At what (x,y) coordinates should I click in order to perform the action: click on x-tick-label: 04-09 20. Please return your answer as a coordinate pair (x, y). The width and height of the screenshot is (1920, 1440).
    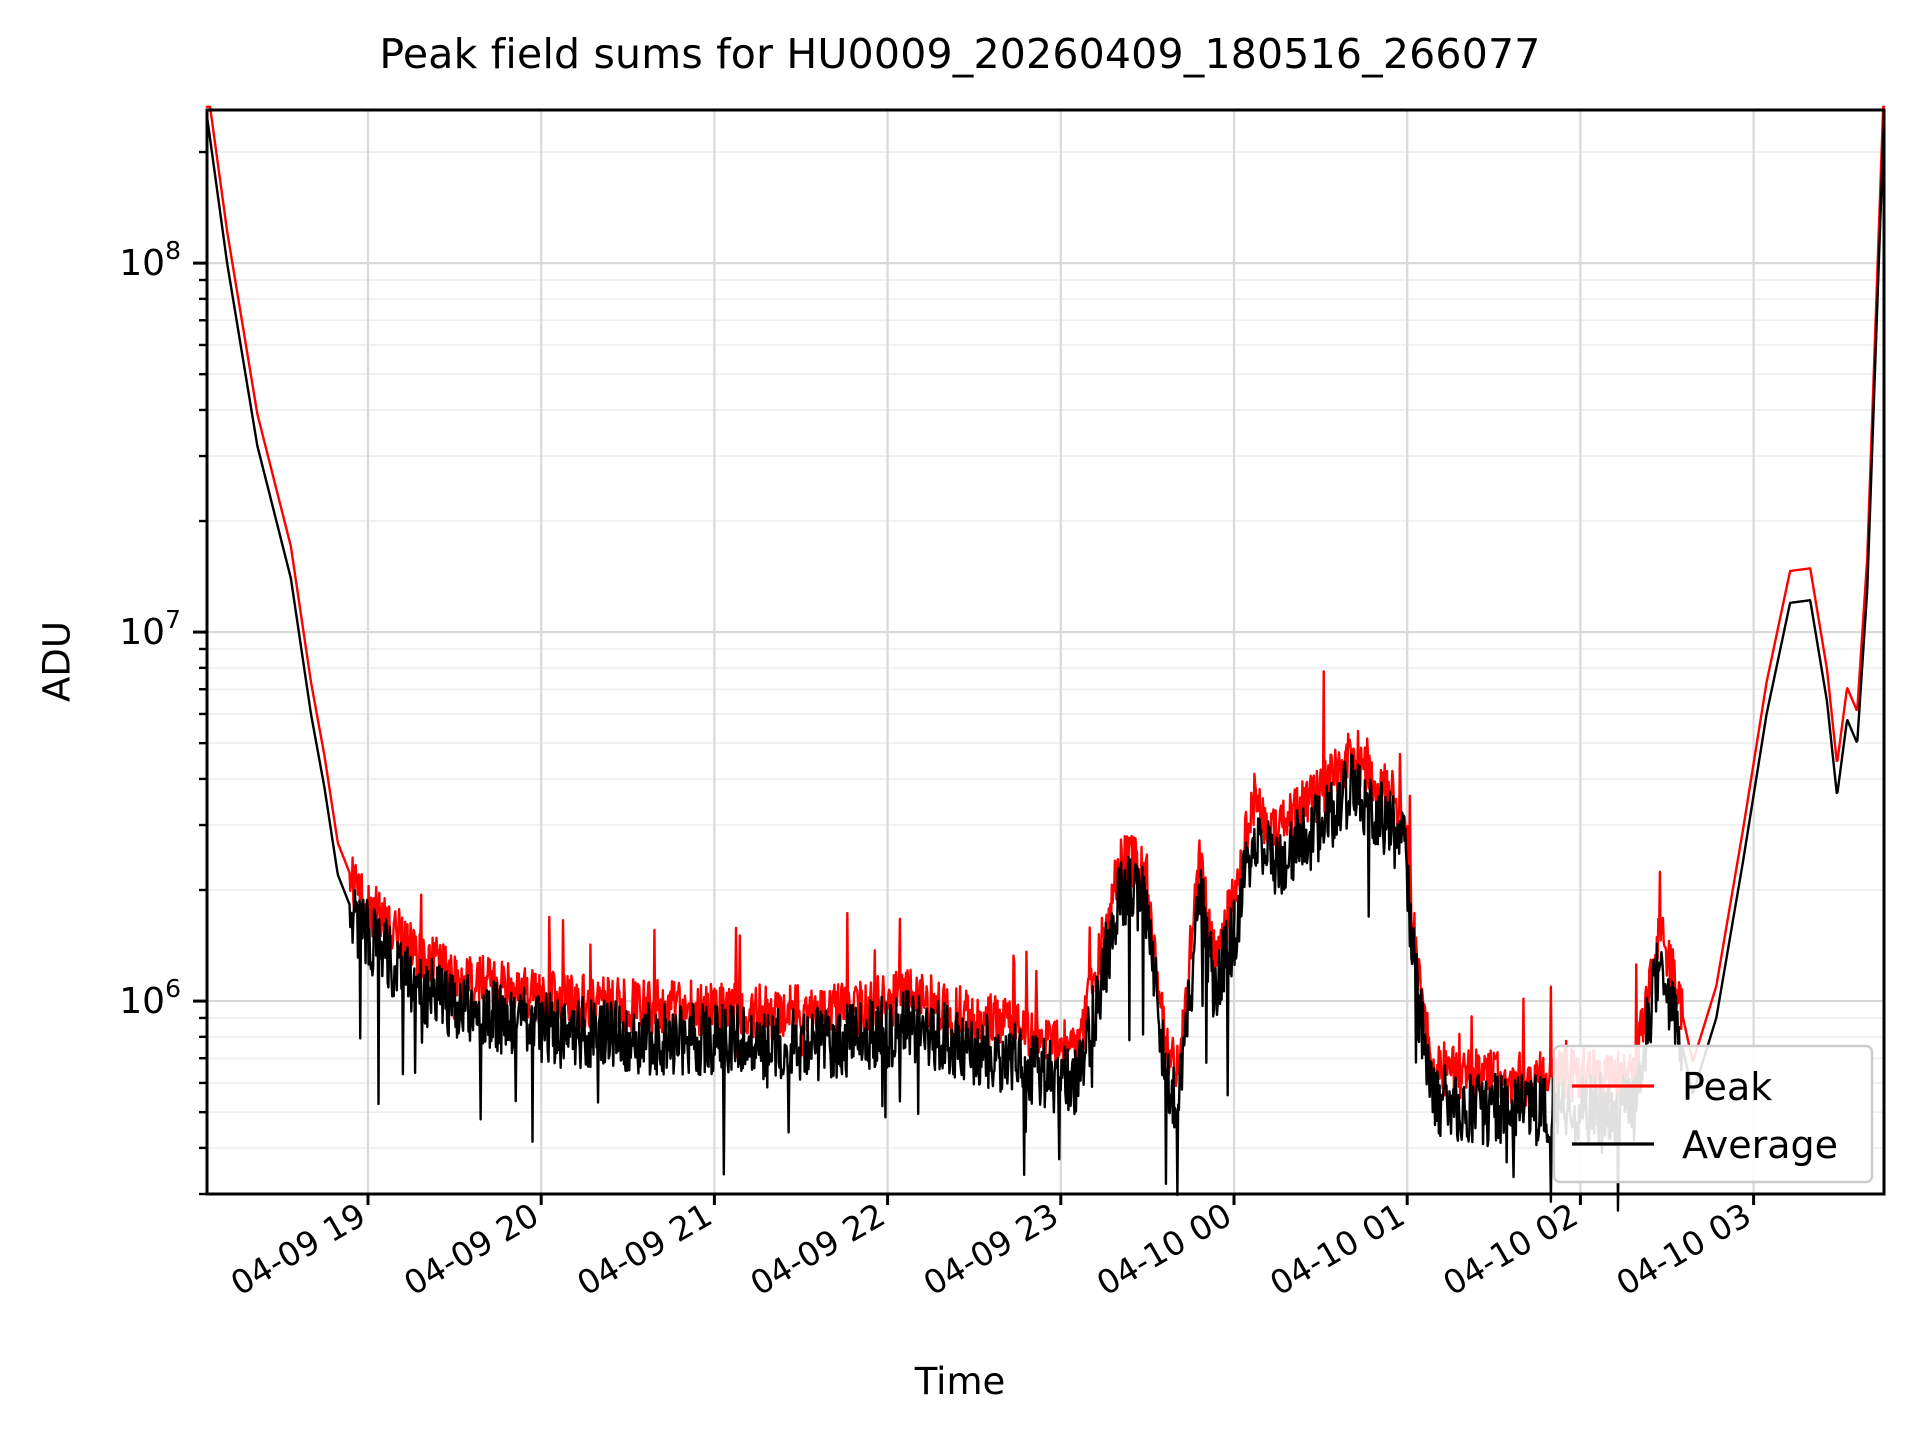
    Looking at the image, I should click on (471, 1249).